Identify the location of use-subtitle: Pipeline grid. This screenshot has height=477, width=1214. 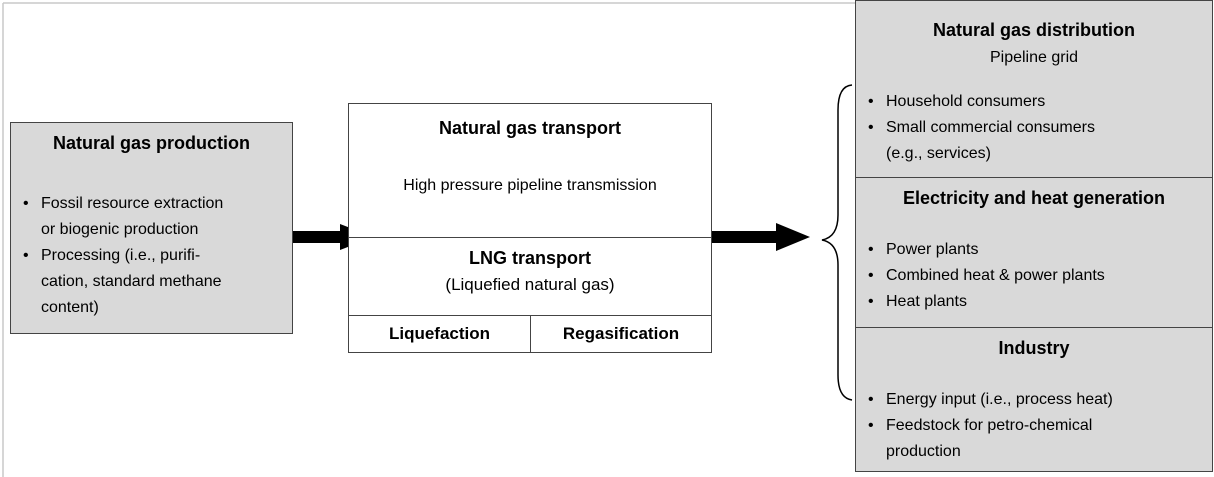
(1034, 57).